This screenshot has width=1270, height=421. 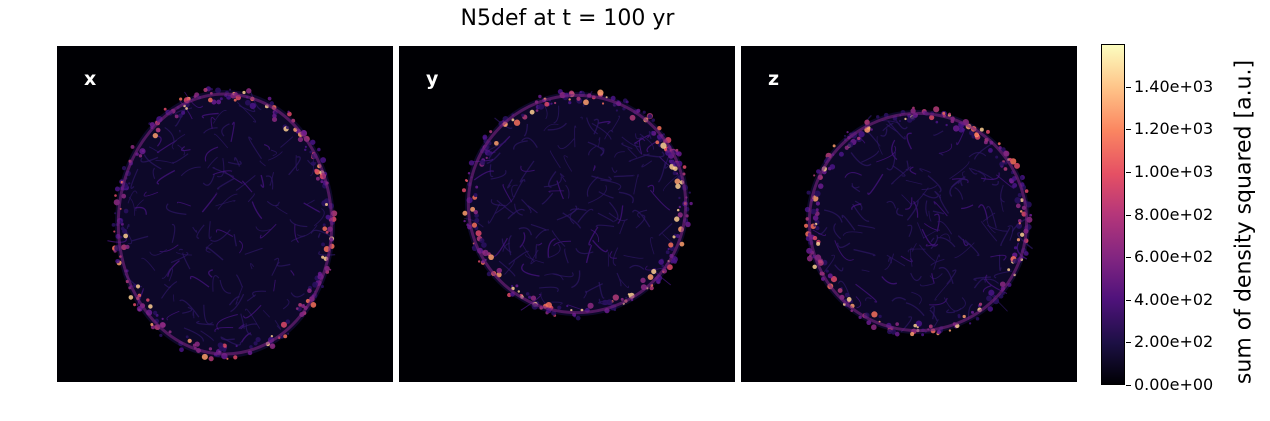 I want to click on colorbar-tick-mark, so click(x=1128, y=258).